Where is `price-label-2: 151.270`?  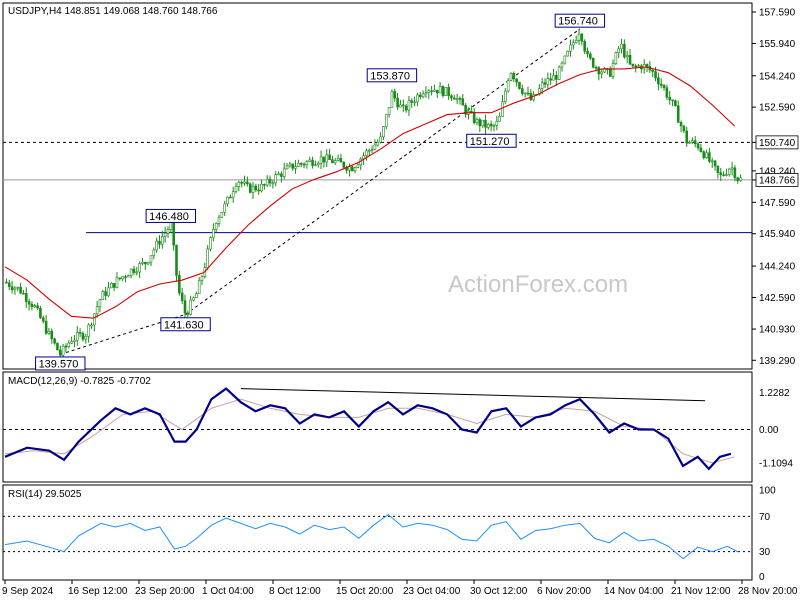 price-label-2: 151.270 is located at coordinates (490, 142).